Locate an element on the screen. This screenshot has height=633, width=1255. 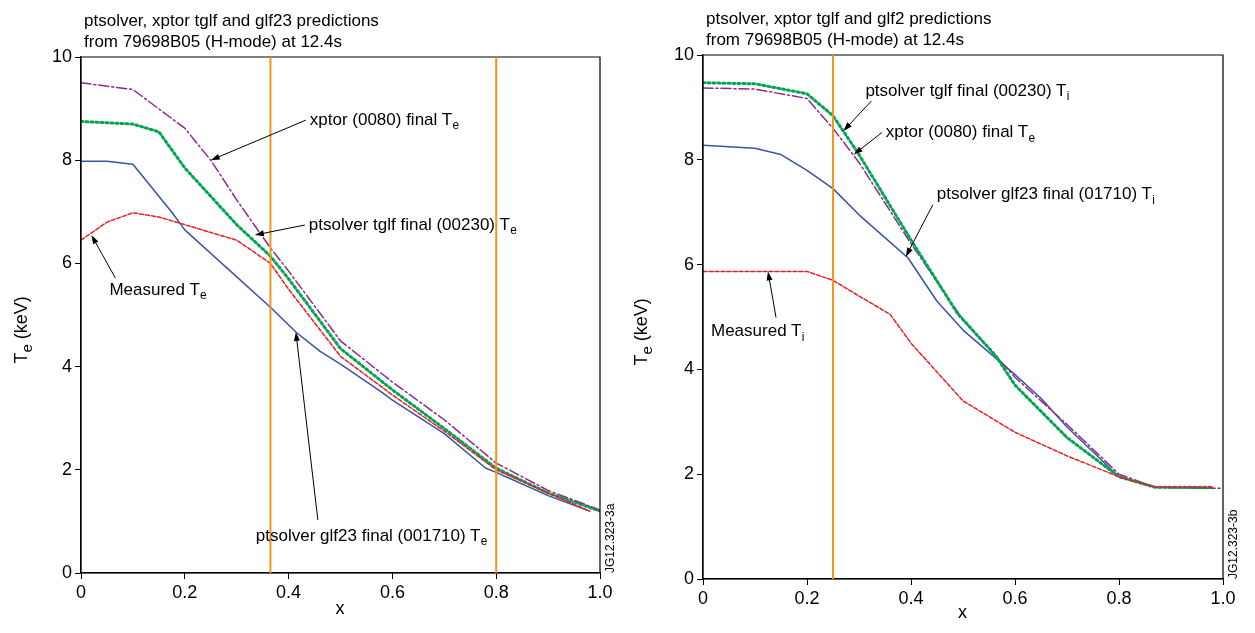
line-series is located at coordinates (958, 379).